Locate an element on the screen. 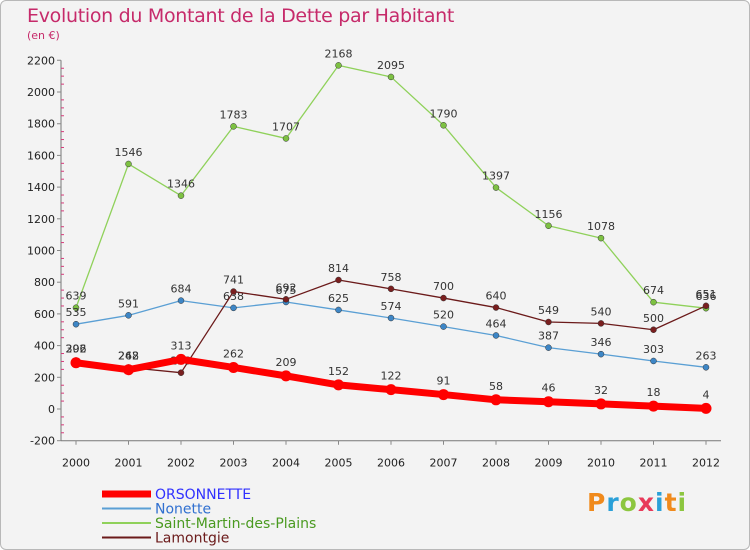 This screenshot has height=550, width=750. data-label: 292 is located at coordinates (76, 349).